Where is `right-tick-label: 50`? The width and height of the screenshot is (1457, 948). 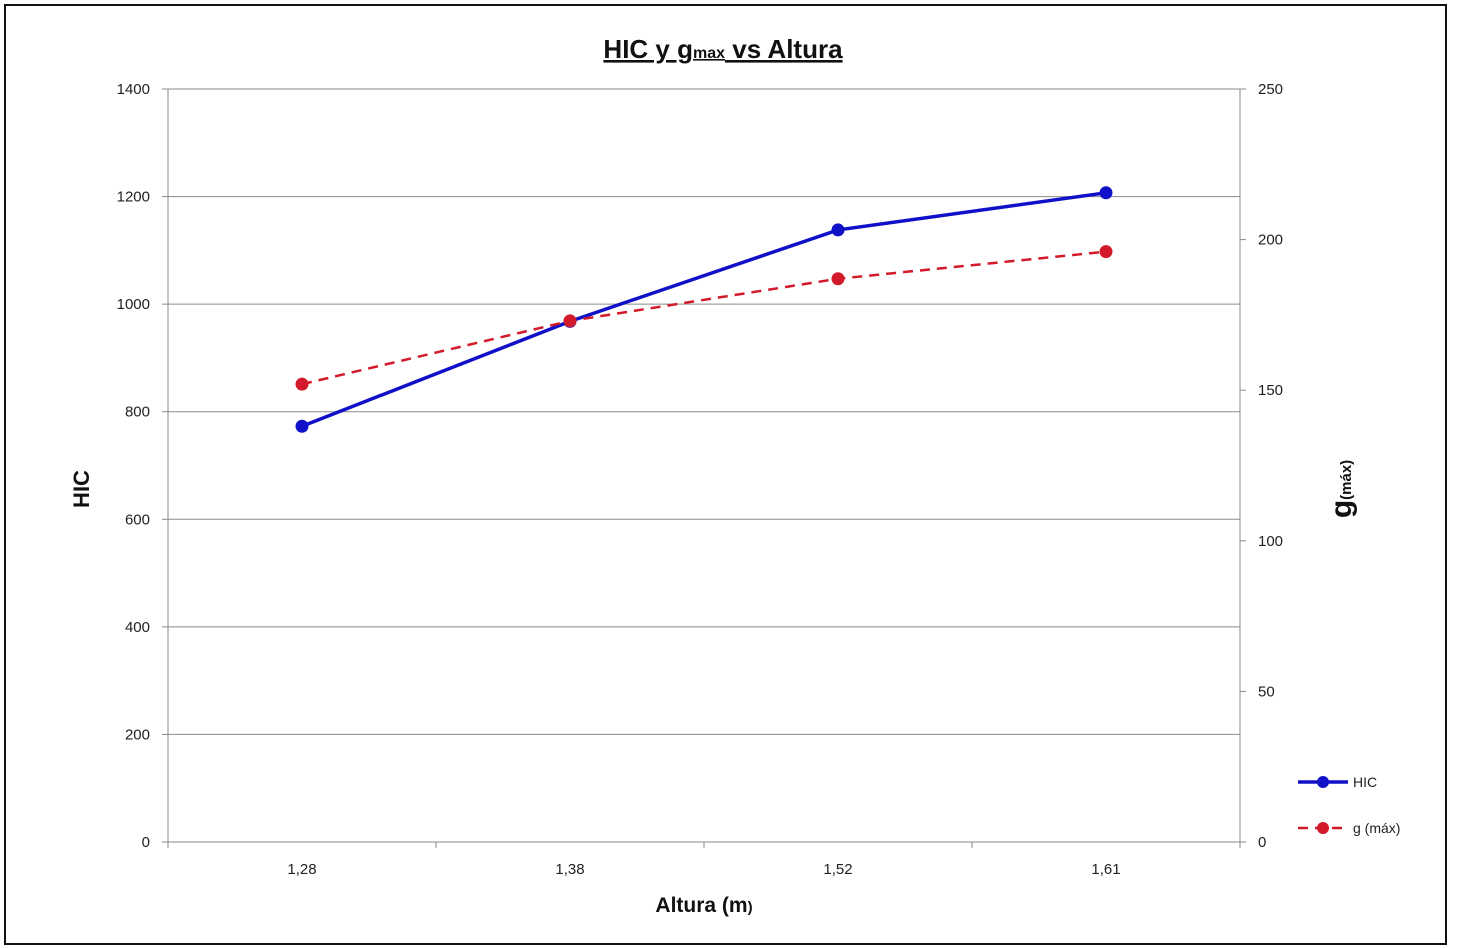 right-tick-label: 50 is located at coordinates (1266, 691).